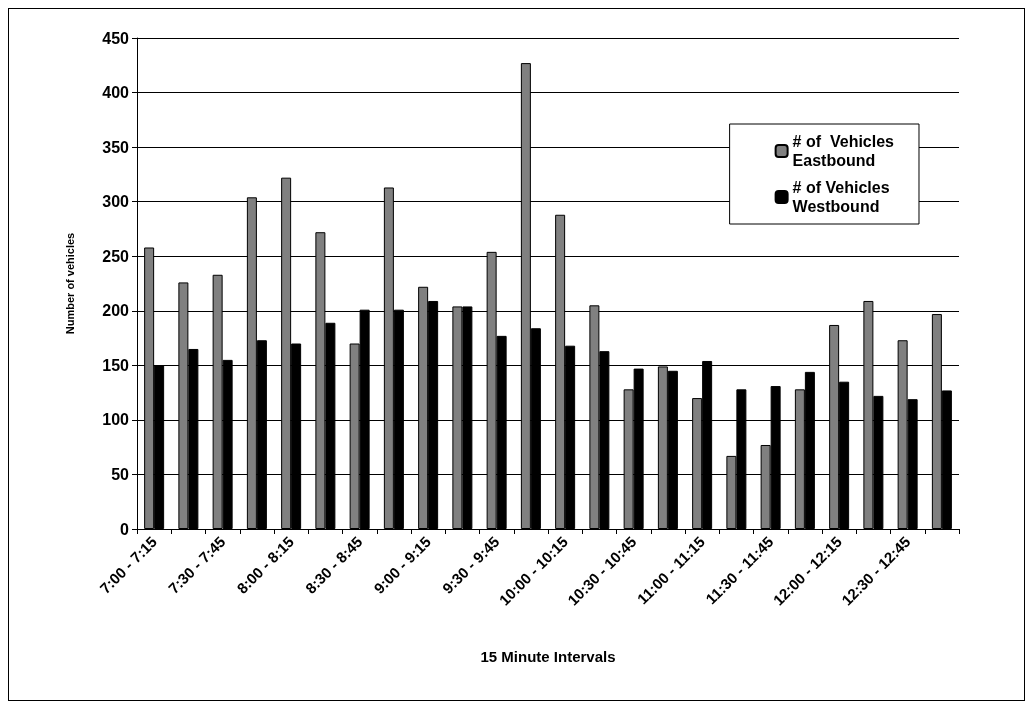 This screenshot has width=1033, height=709. Describe the element at coordinates (69, 283) in the screenshot. I see `y-axis-title: Number of vehicles` at that location.